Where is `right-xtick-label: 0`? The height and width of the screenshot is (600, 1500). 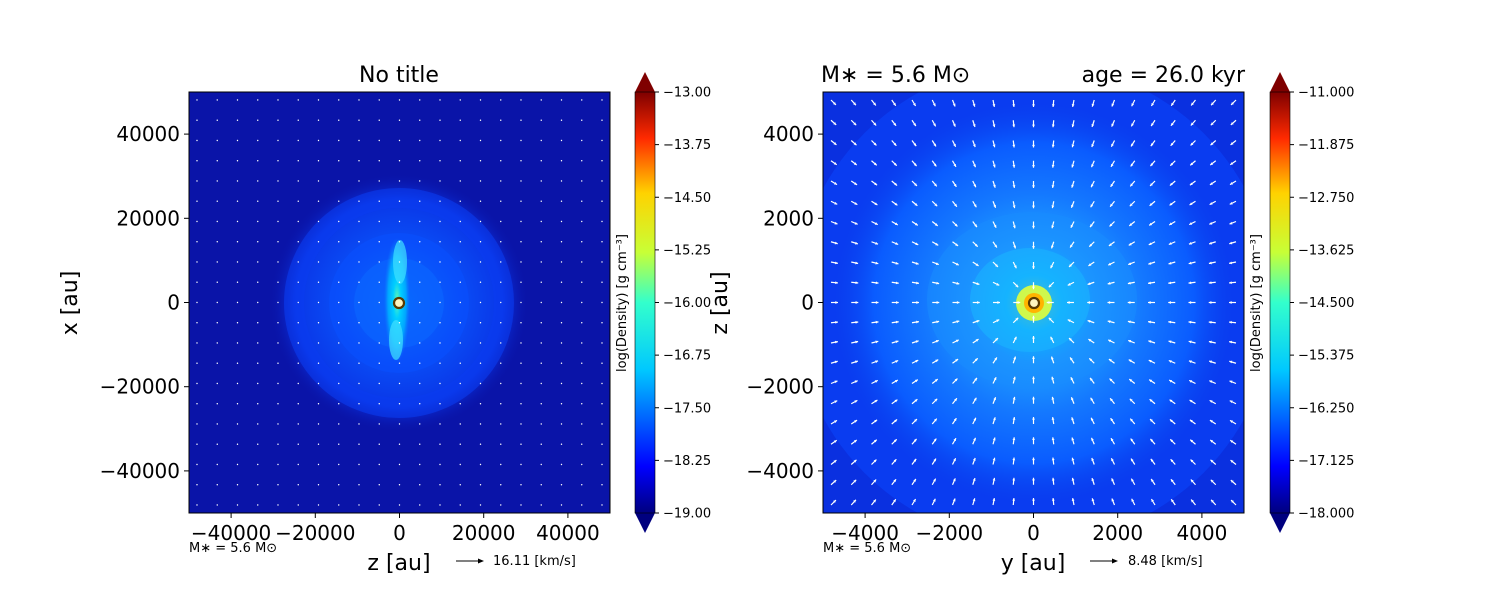 right-xtick-label: 0 is located at coordinates (1033, 533).